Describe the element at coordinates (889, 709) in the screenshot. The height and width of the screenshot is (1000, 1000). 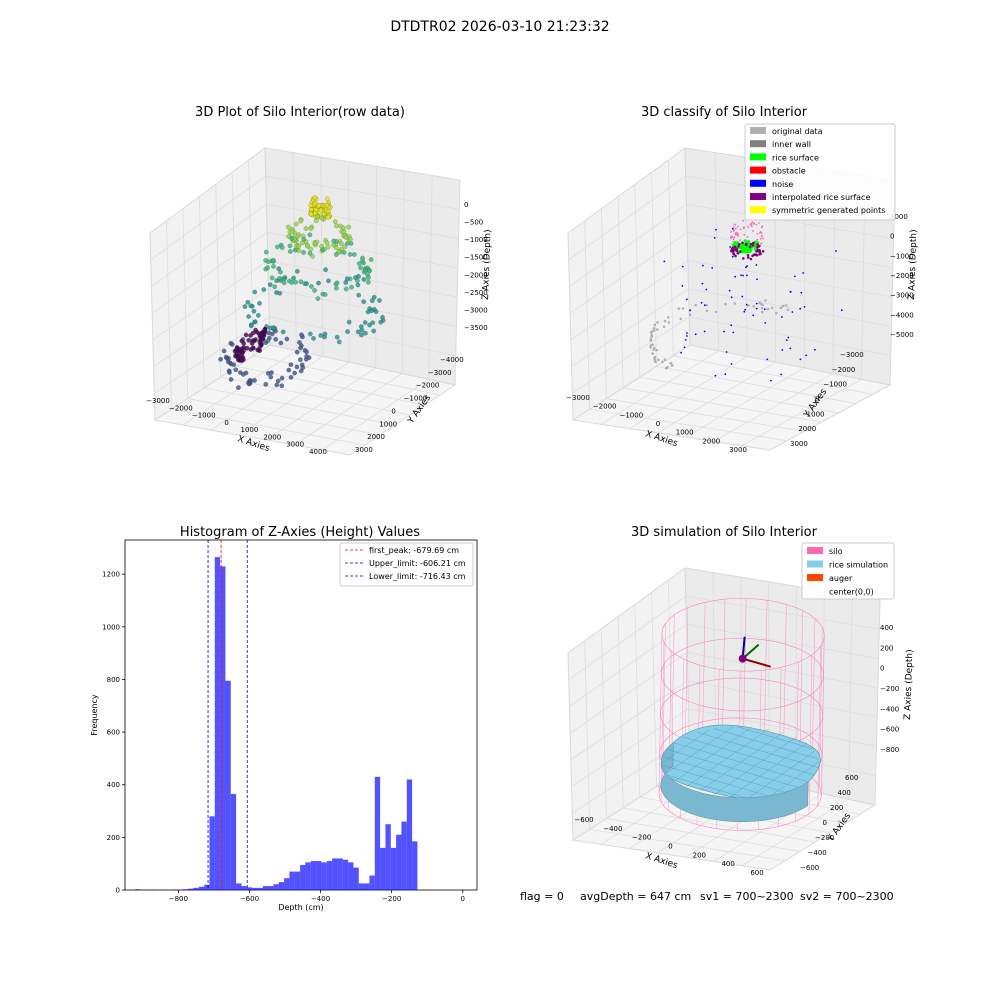
I see `z-tick-label: −400` at that location.